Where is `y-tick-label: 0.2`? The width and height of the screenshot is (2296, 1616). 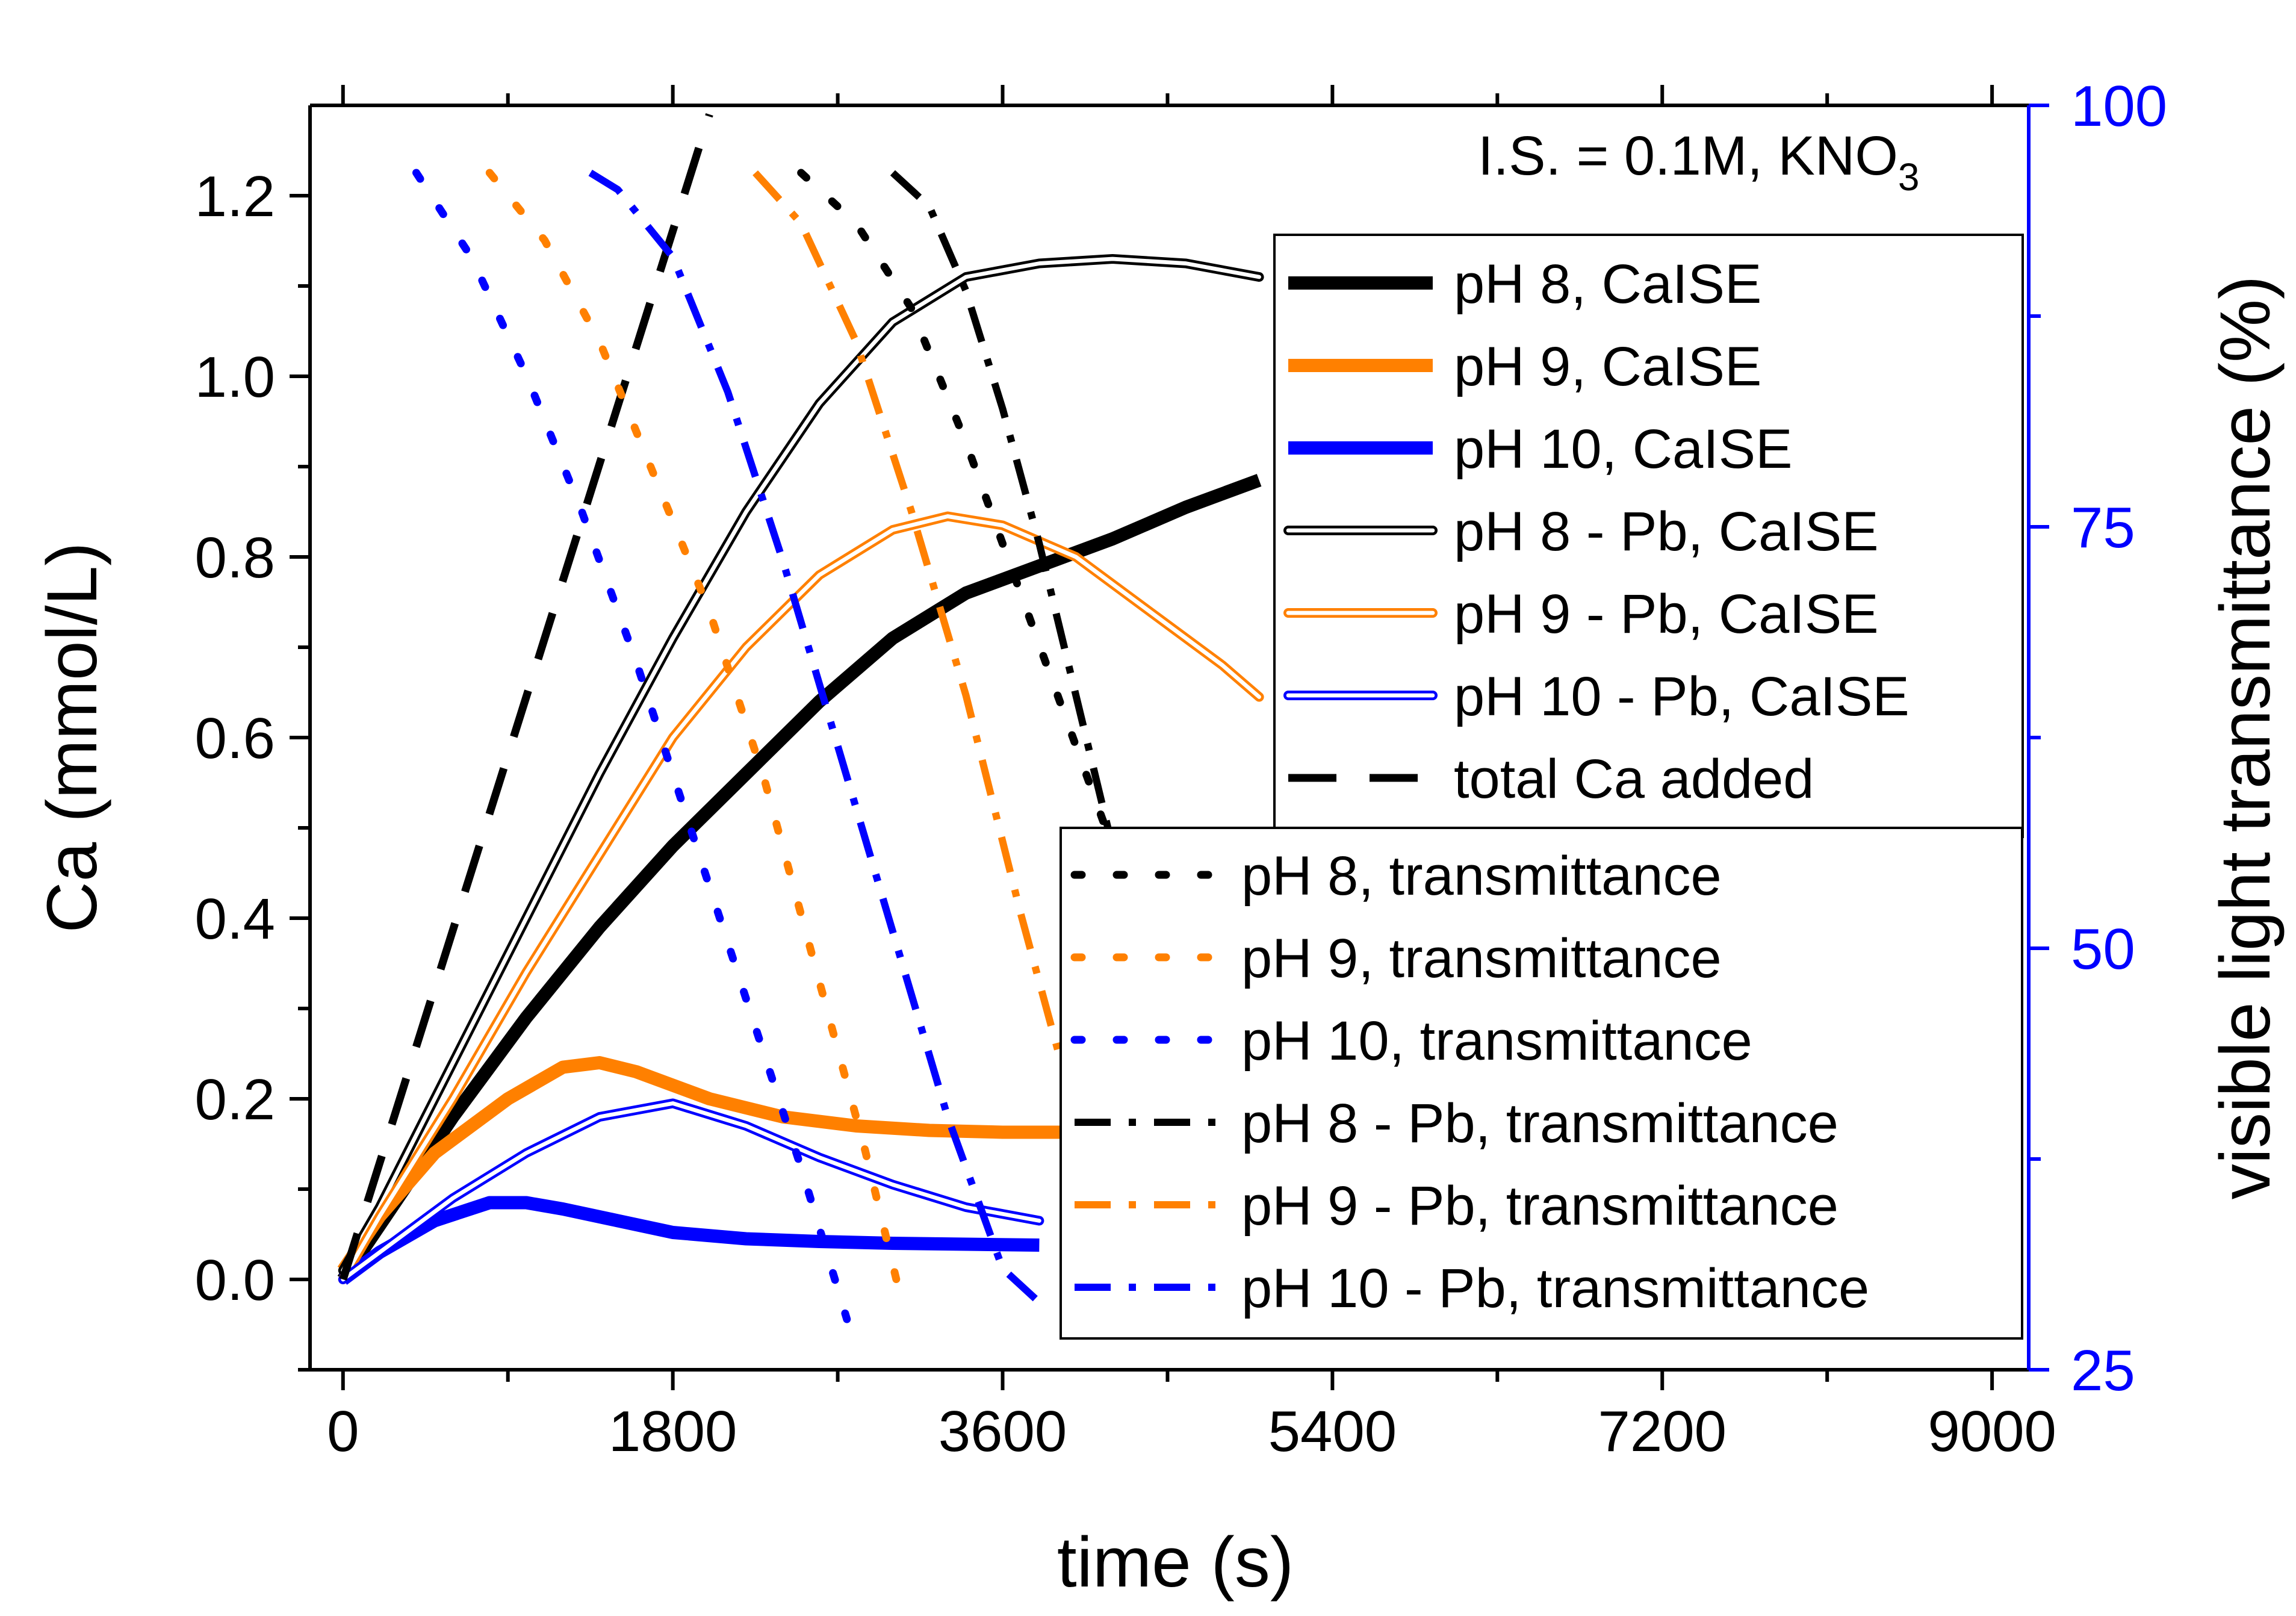 y-tick-label: 0.2 is located at coordinates (235, 1099).